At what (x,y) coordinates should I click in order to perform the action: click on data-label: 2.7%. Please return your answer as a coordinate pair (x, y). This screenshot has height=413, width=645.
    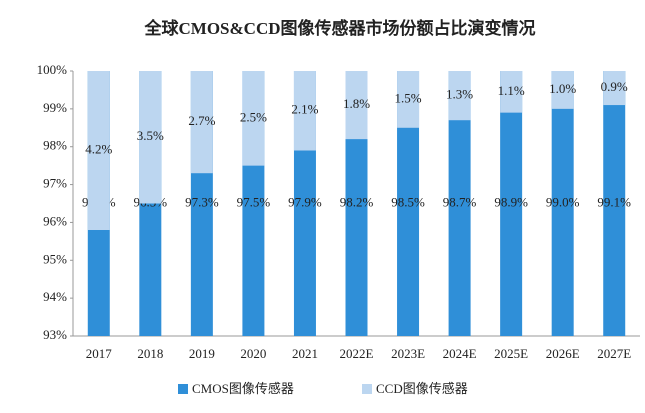
    Looking at the image, I should click on (201, 120).